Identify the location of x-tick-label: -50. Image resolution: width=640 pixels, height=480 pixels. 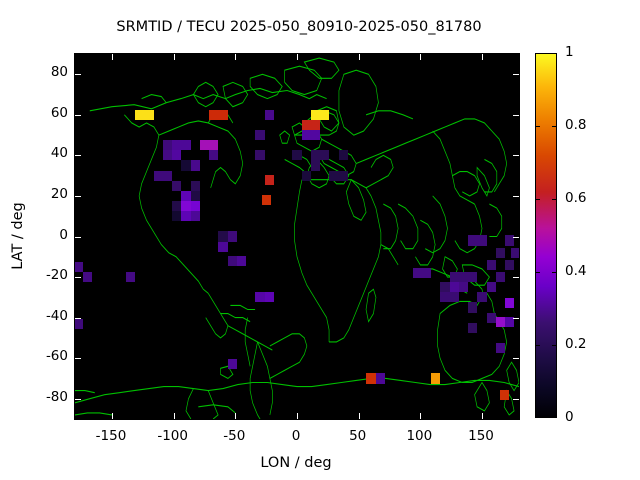
(234, 436).